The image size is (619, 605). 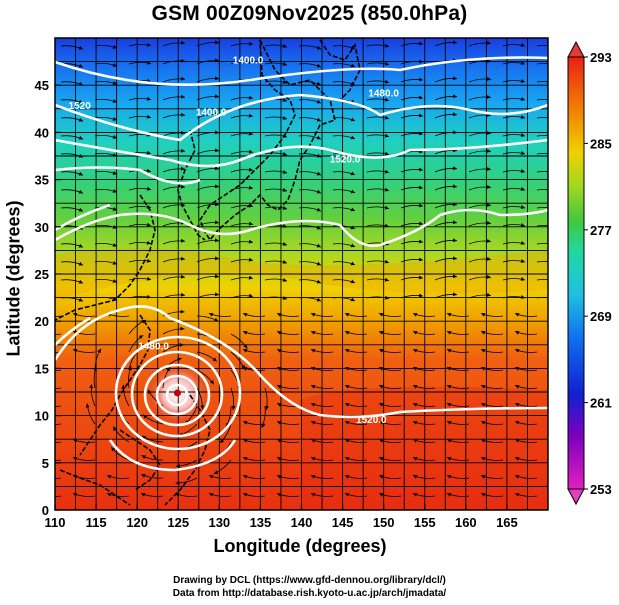 What do you see at coordinates (219, 522) in the screenshot?
I see `x-tick-label: 130` at bounding box center [219, 522].